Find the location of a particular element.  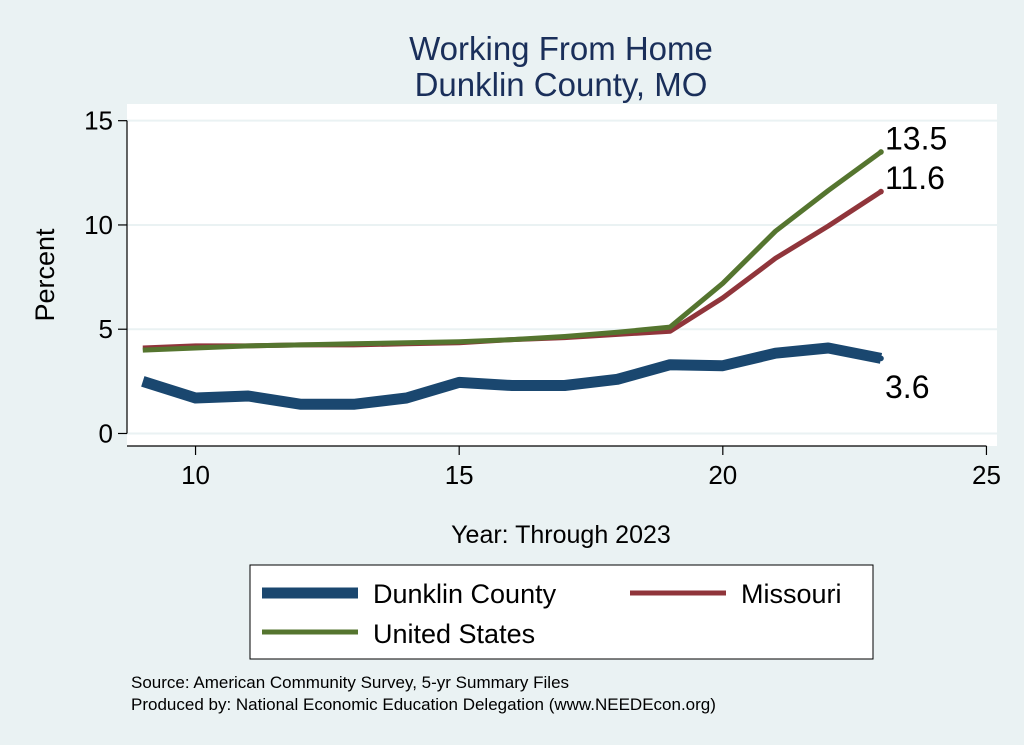

legend-box is located at coordinates (561, 612).